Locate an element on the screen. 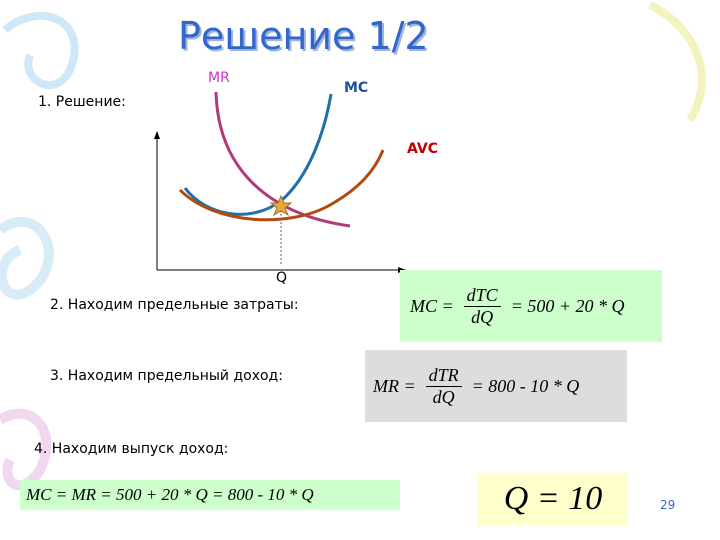 The width and height of the screenshot is (720, 540). step: 1. Решение: is located at coordinates (82, 102).